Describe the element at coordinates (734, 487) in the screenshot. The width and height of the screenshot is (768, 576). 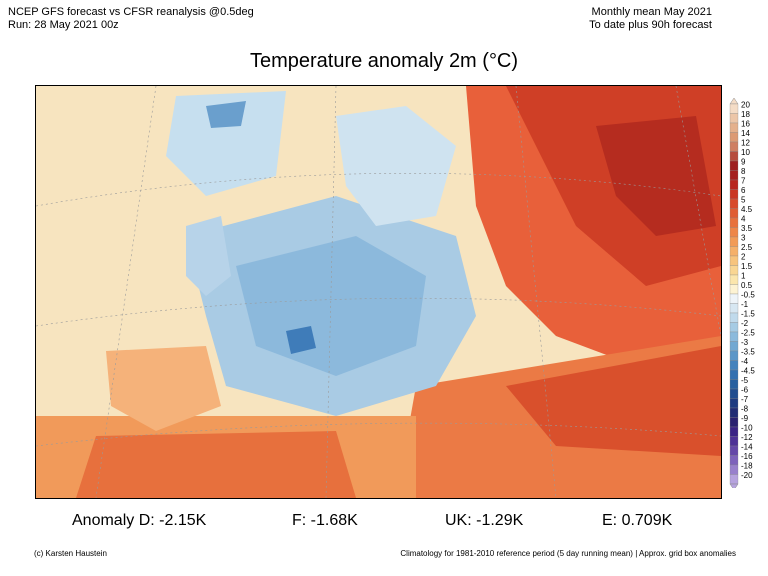
I see `colorbar-bottom-arrow` at that location.